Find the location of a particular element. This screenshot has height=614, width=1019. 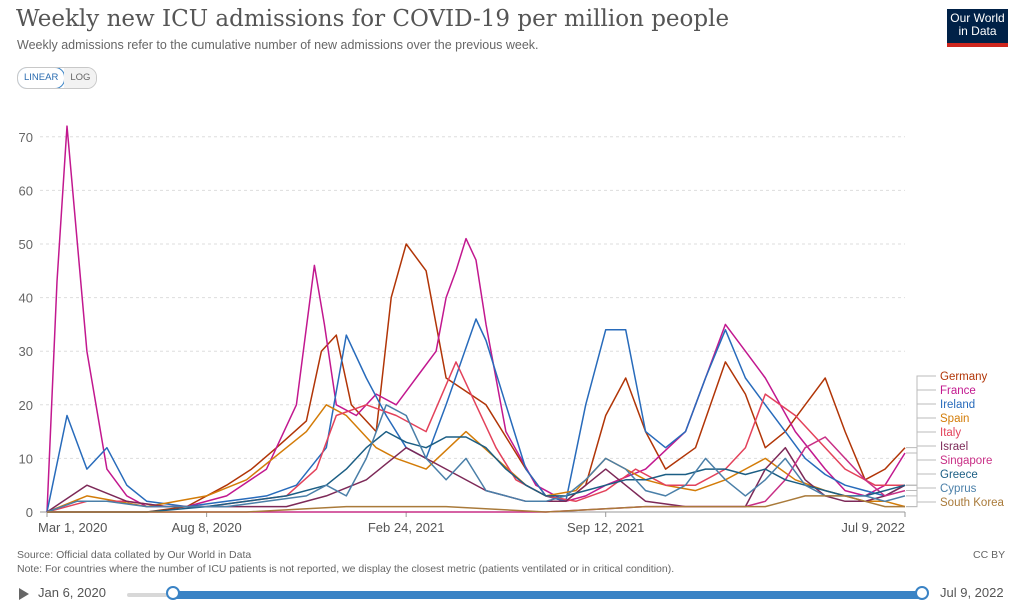

timeline-start-handle is located at coordinates (173, 593).